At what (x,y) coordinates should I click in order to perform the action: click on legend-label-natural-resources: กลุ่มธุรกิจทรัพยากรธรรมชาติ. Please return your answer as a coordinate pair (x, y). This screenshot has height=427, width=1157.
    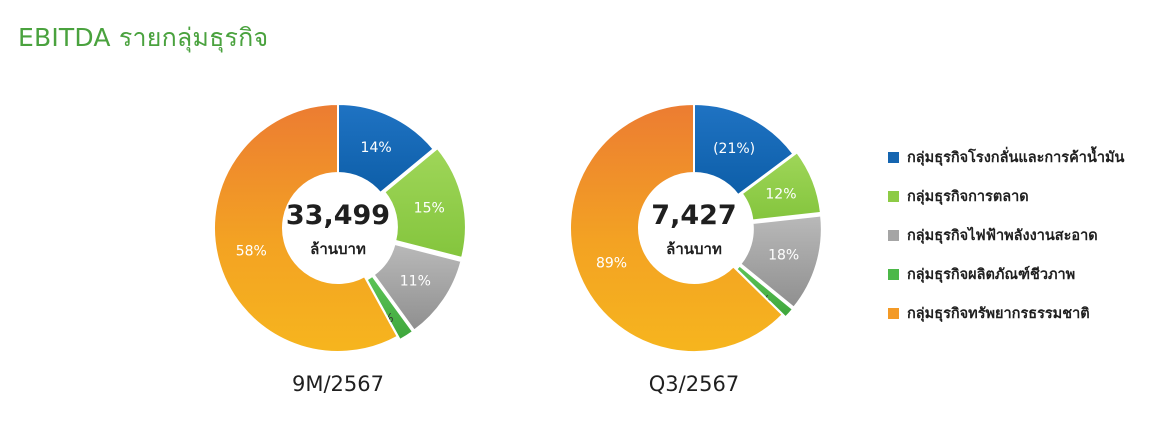
    Looking at the image, I should click on (998, 313).